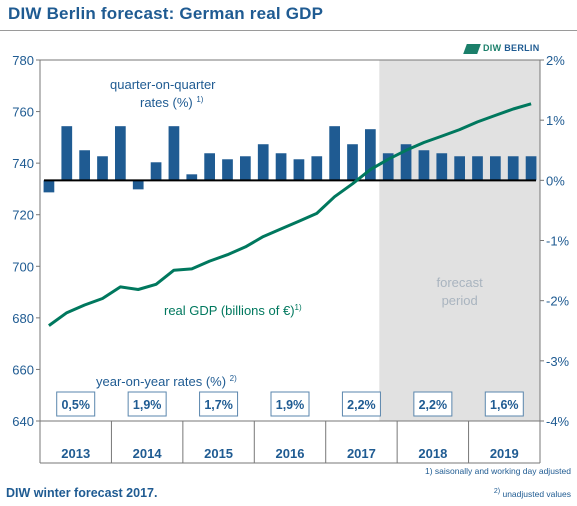 This screenshot has height=506, width=577. What do you see at coordinates (290, 453) in the screenshot?
I see `year-label: 2016` at bounding box center [290, 453].